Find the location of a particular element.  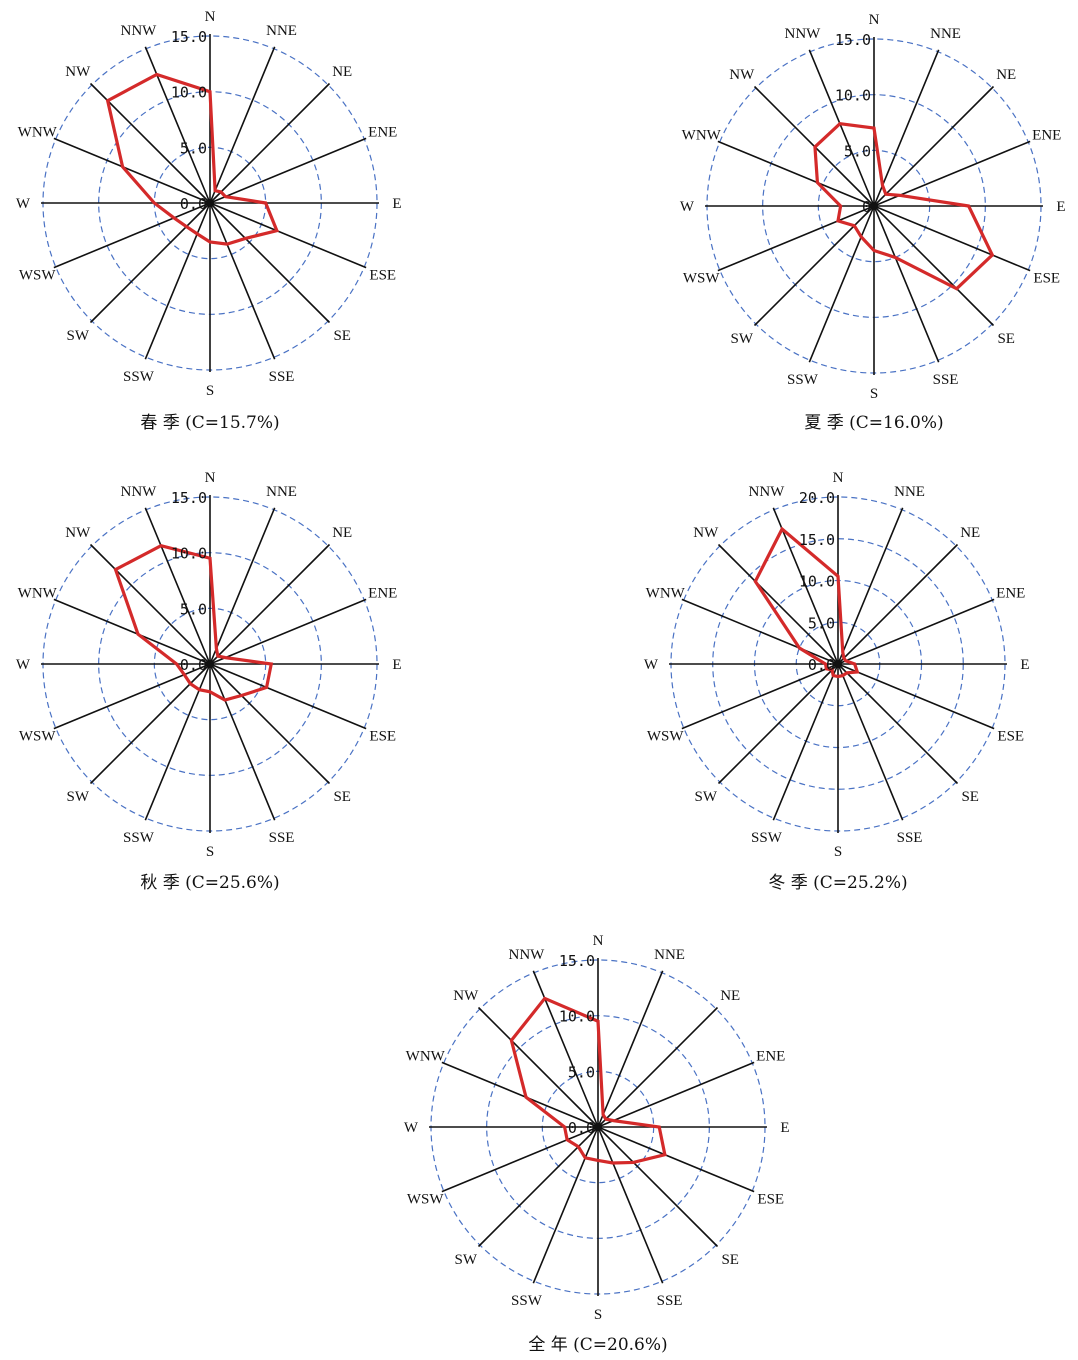

direction-label: WSW is located at coordinates (426, 1200).